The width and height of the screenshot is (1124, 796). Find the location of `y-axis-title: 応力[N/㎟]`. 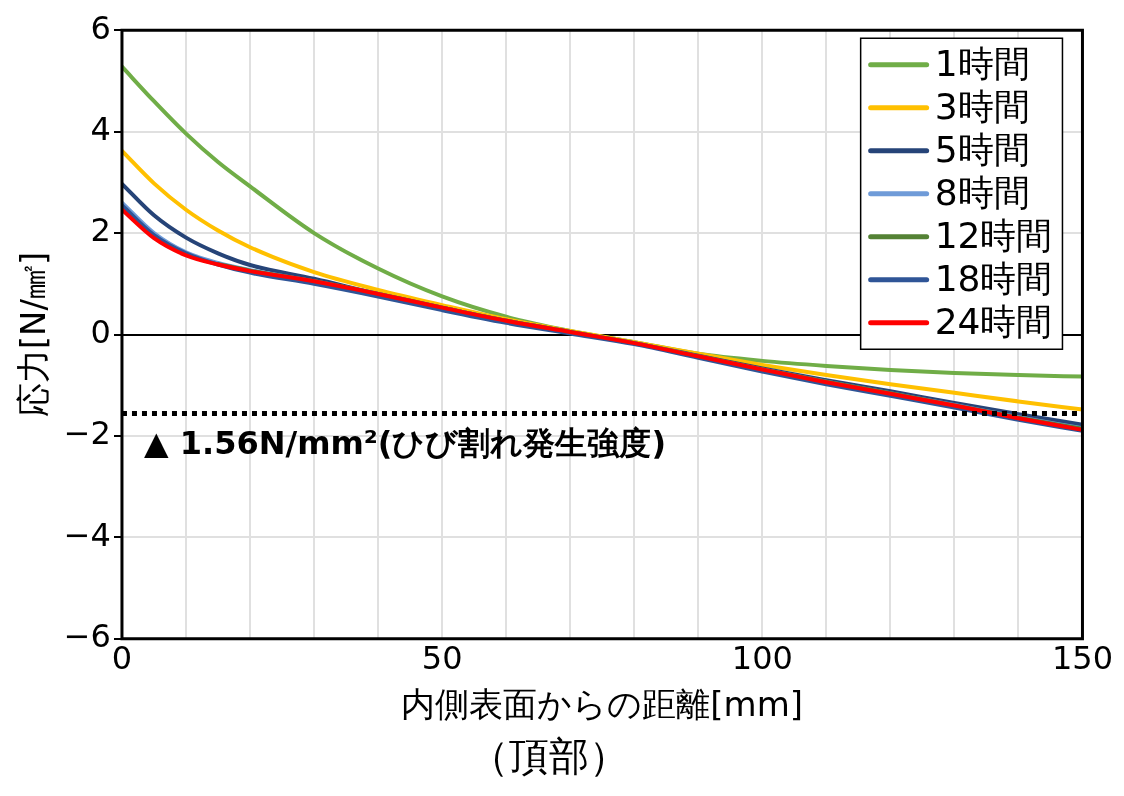

y-axis-title: 応力[N/㎟] is located at coordinates (33, 334).